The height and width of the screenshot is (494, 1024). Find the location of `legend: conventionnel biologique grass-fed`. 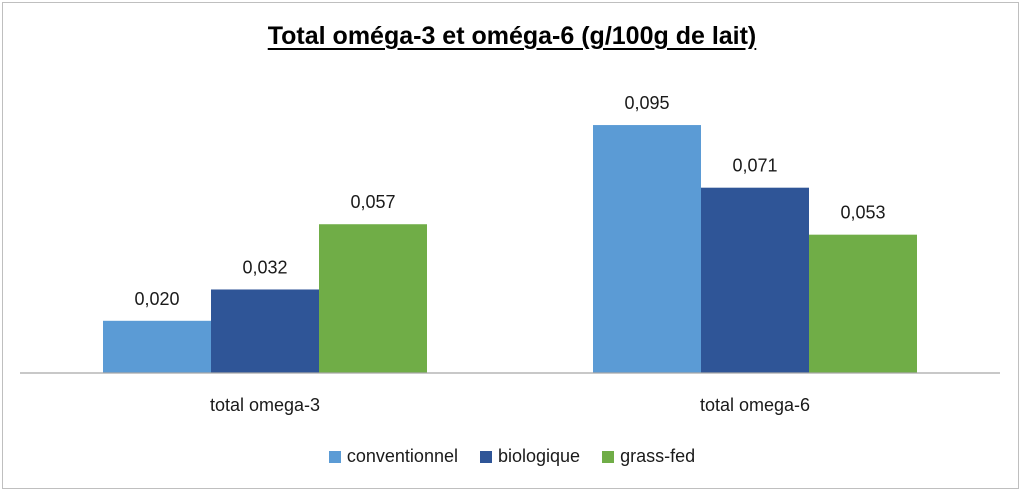

legend: conventionnel biologique grass-fed is located at coordinates (512, 456).